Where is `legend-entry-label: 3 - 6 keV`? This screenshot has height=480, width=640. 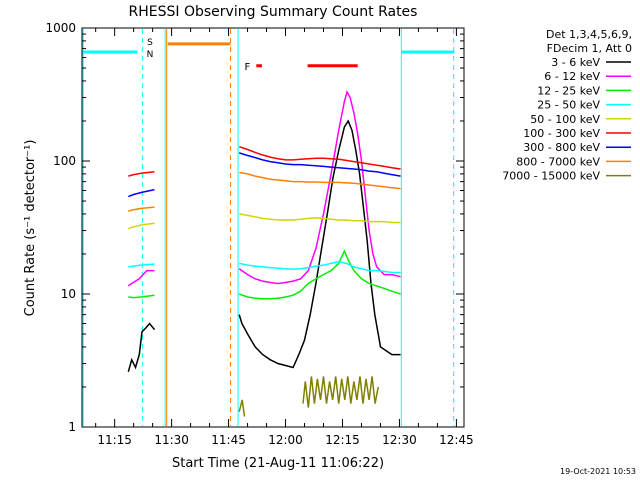
legend-entry-label: 3 - 6 keV is located at coordinates (575, 62).